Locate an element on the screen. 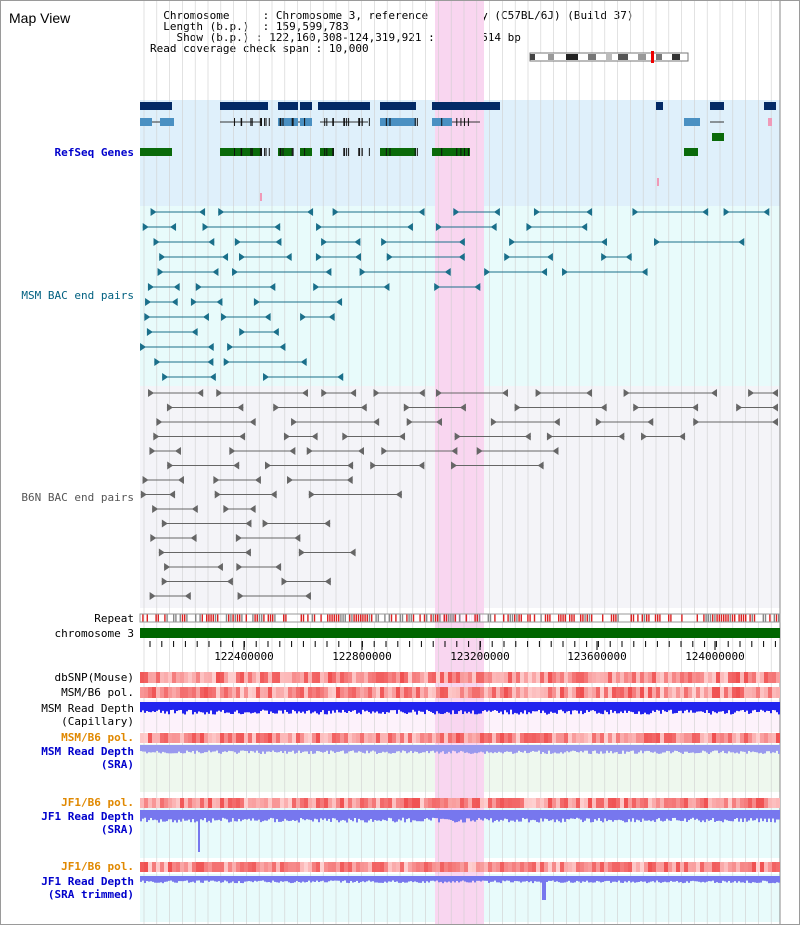  refseq-genes-track is located at coordinates (458, 151).